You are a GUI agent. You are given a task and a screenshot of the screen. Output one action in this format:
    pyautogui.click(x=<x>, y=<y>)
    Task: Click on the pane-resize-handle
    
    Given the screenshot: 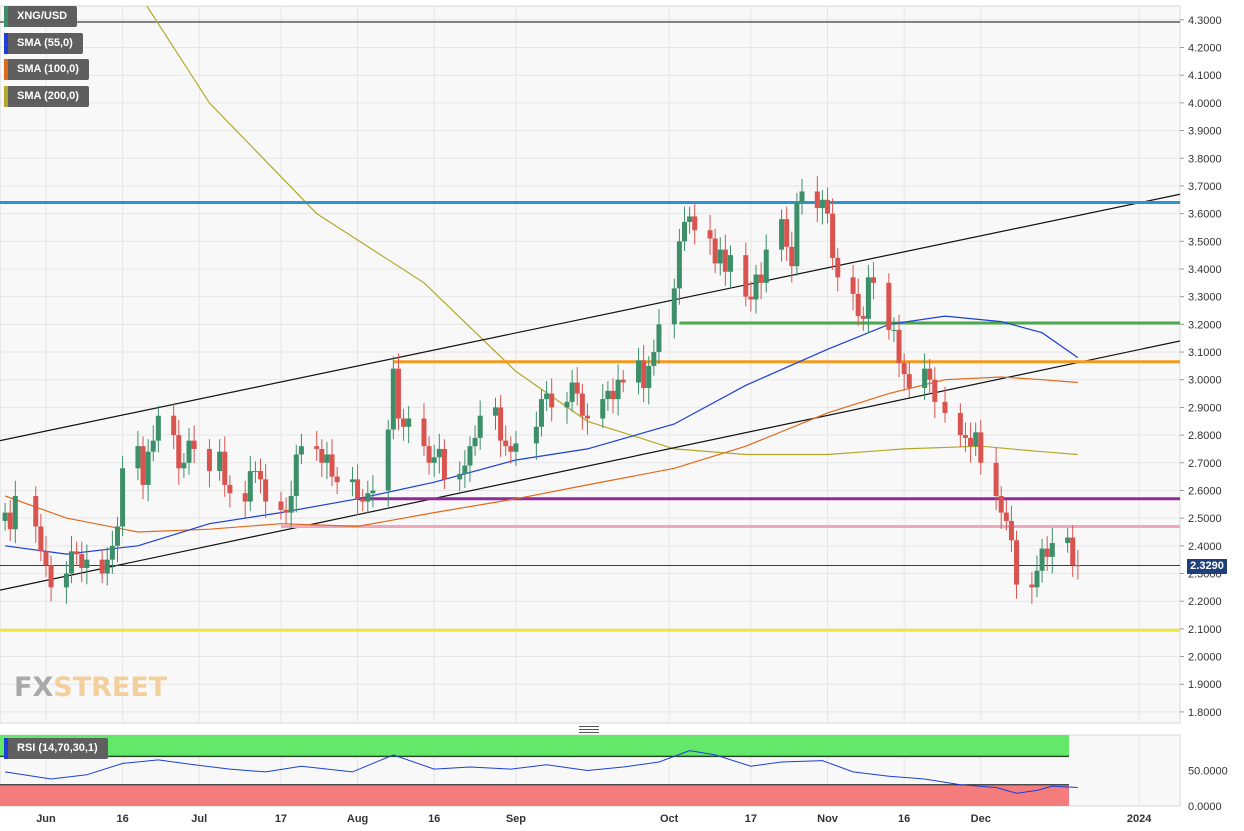 What is the action you would take?
    pyautogui.click(x=589, y=729)
    